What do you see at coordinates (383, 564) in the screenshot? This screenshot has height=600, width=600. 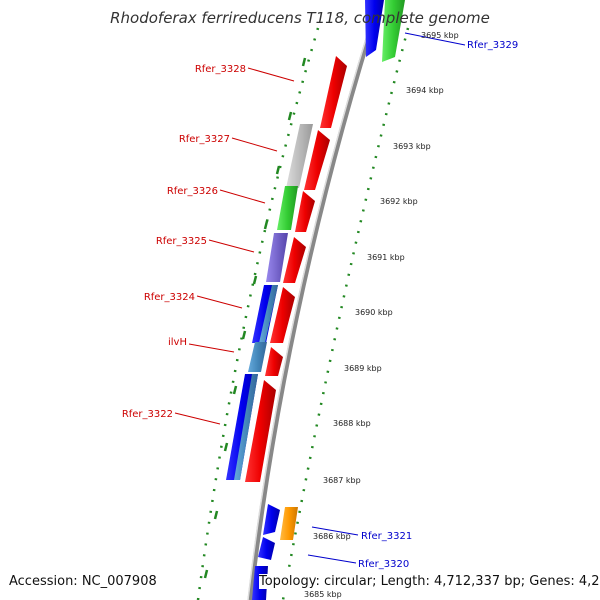 I see `label-rfer-3320: Rfer_3320` at bounding box center [383, 564].